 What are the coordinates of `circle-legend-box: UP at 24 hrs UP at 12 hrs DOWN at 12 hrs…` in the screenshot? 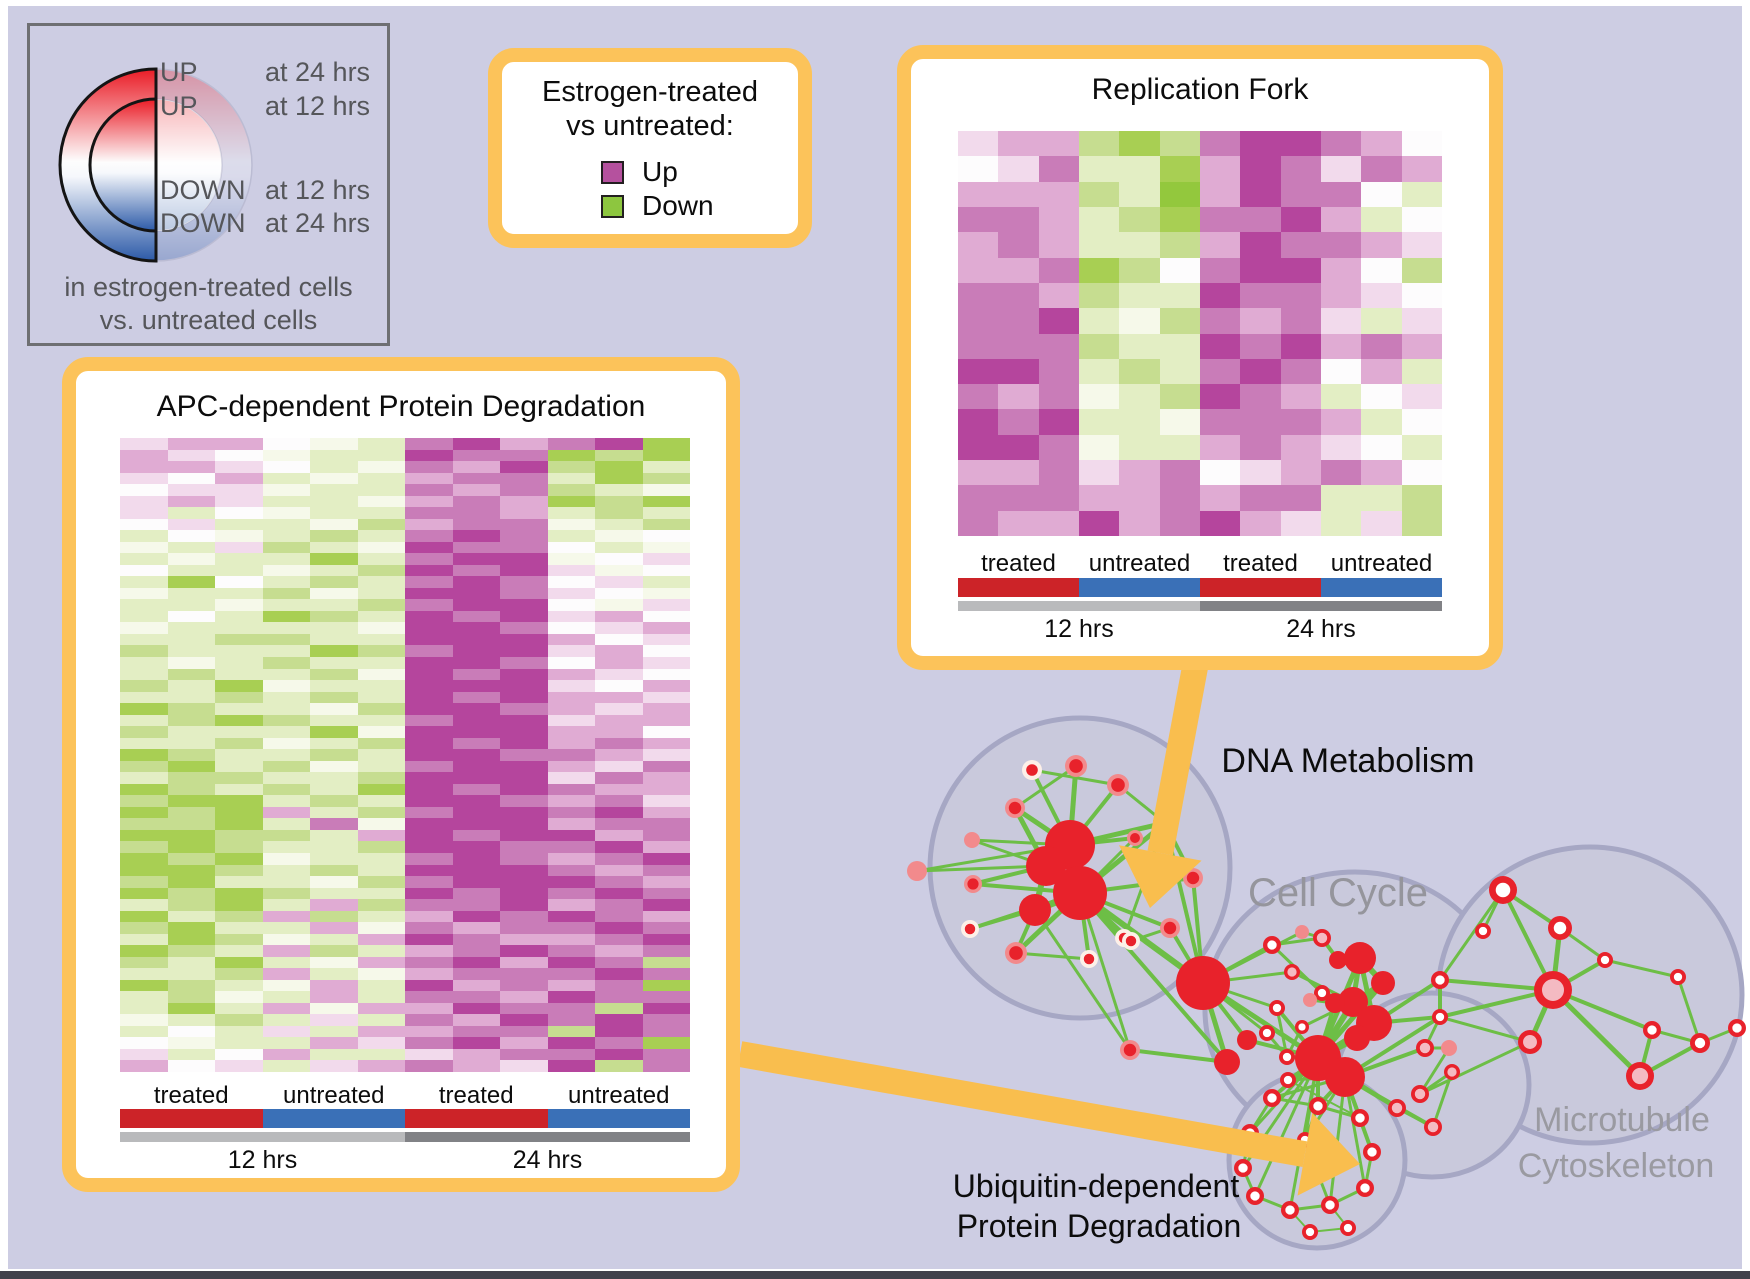 It's located at (208, 184).